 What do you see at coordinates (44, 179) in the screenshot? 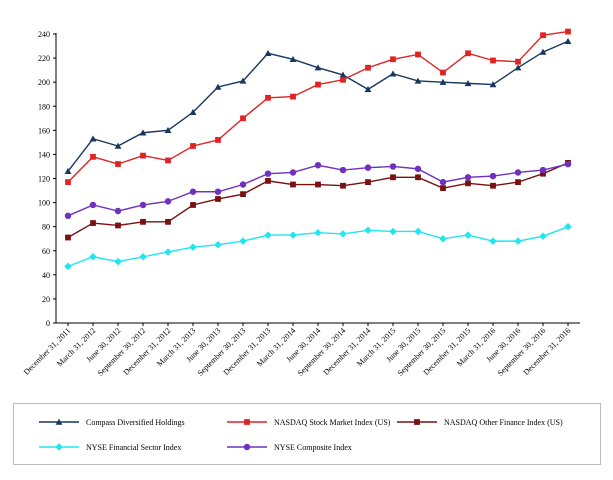
I see `y-tick-label: 120` at bounding box center [44, 179].